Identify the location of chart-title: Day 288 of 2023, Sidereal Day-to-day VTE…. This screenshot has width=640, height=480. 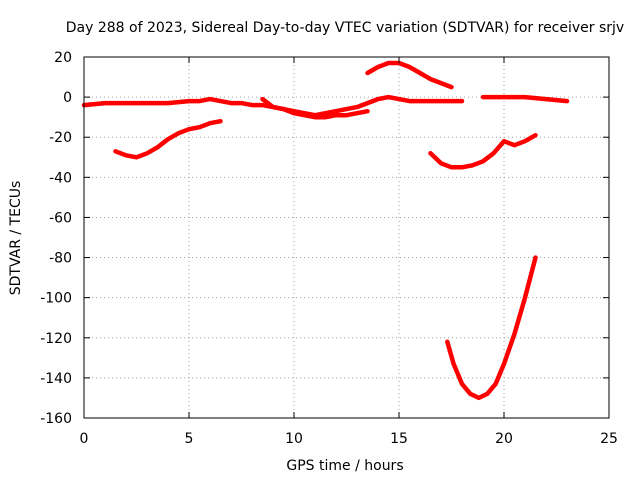
(345, 28).